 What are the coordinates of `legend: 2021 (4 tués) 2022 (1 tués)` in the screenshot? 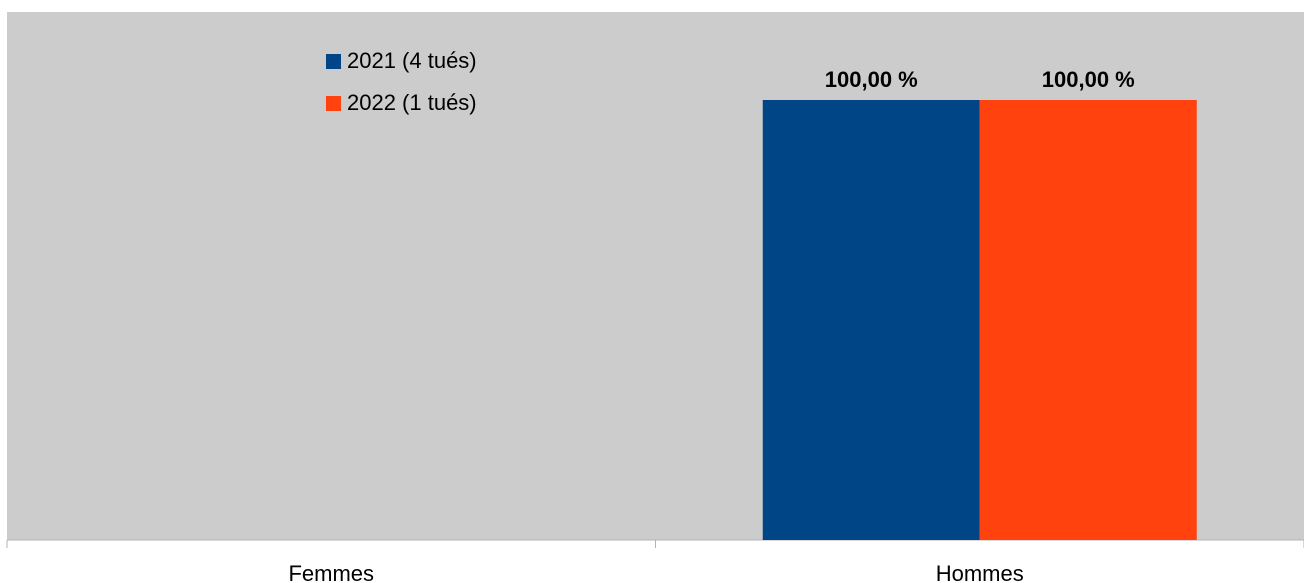 It's located at (401, 90).